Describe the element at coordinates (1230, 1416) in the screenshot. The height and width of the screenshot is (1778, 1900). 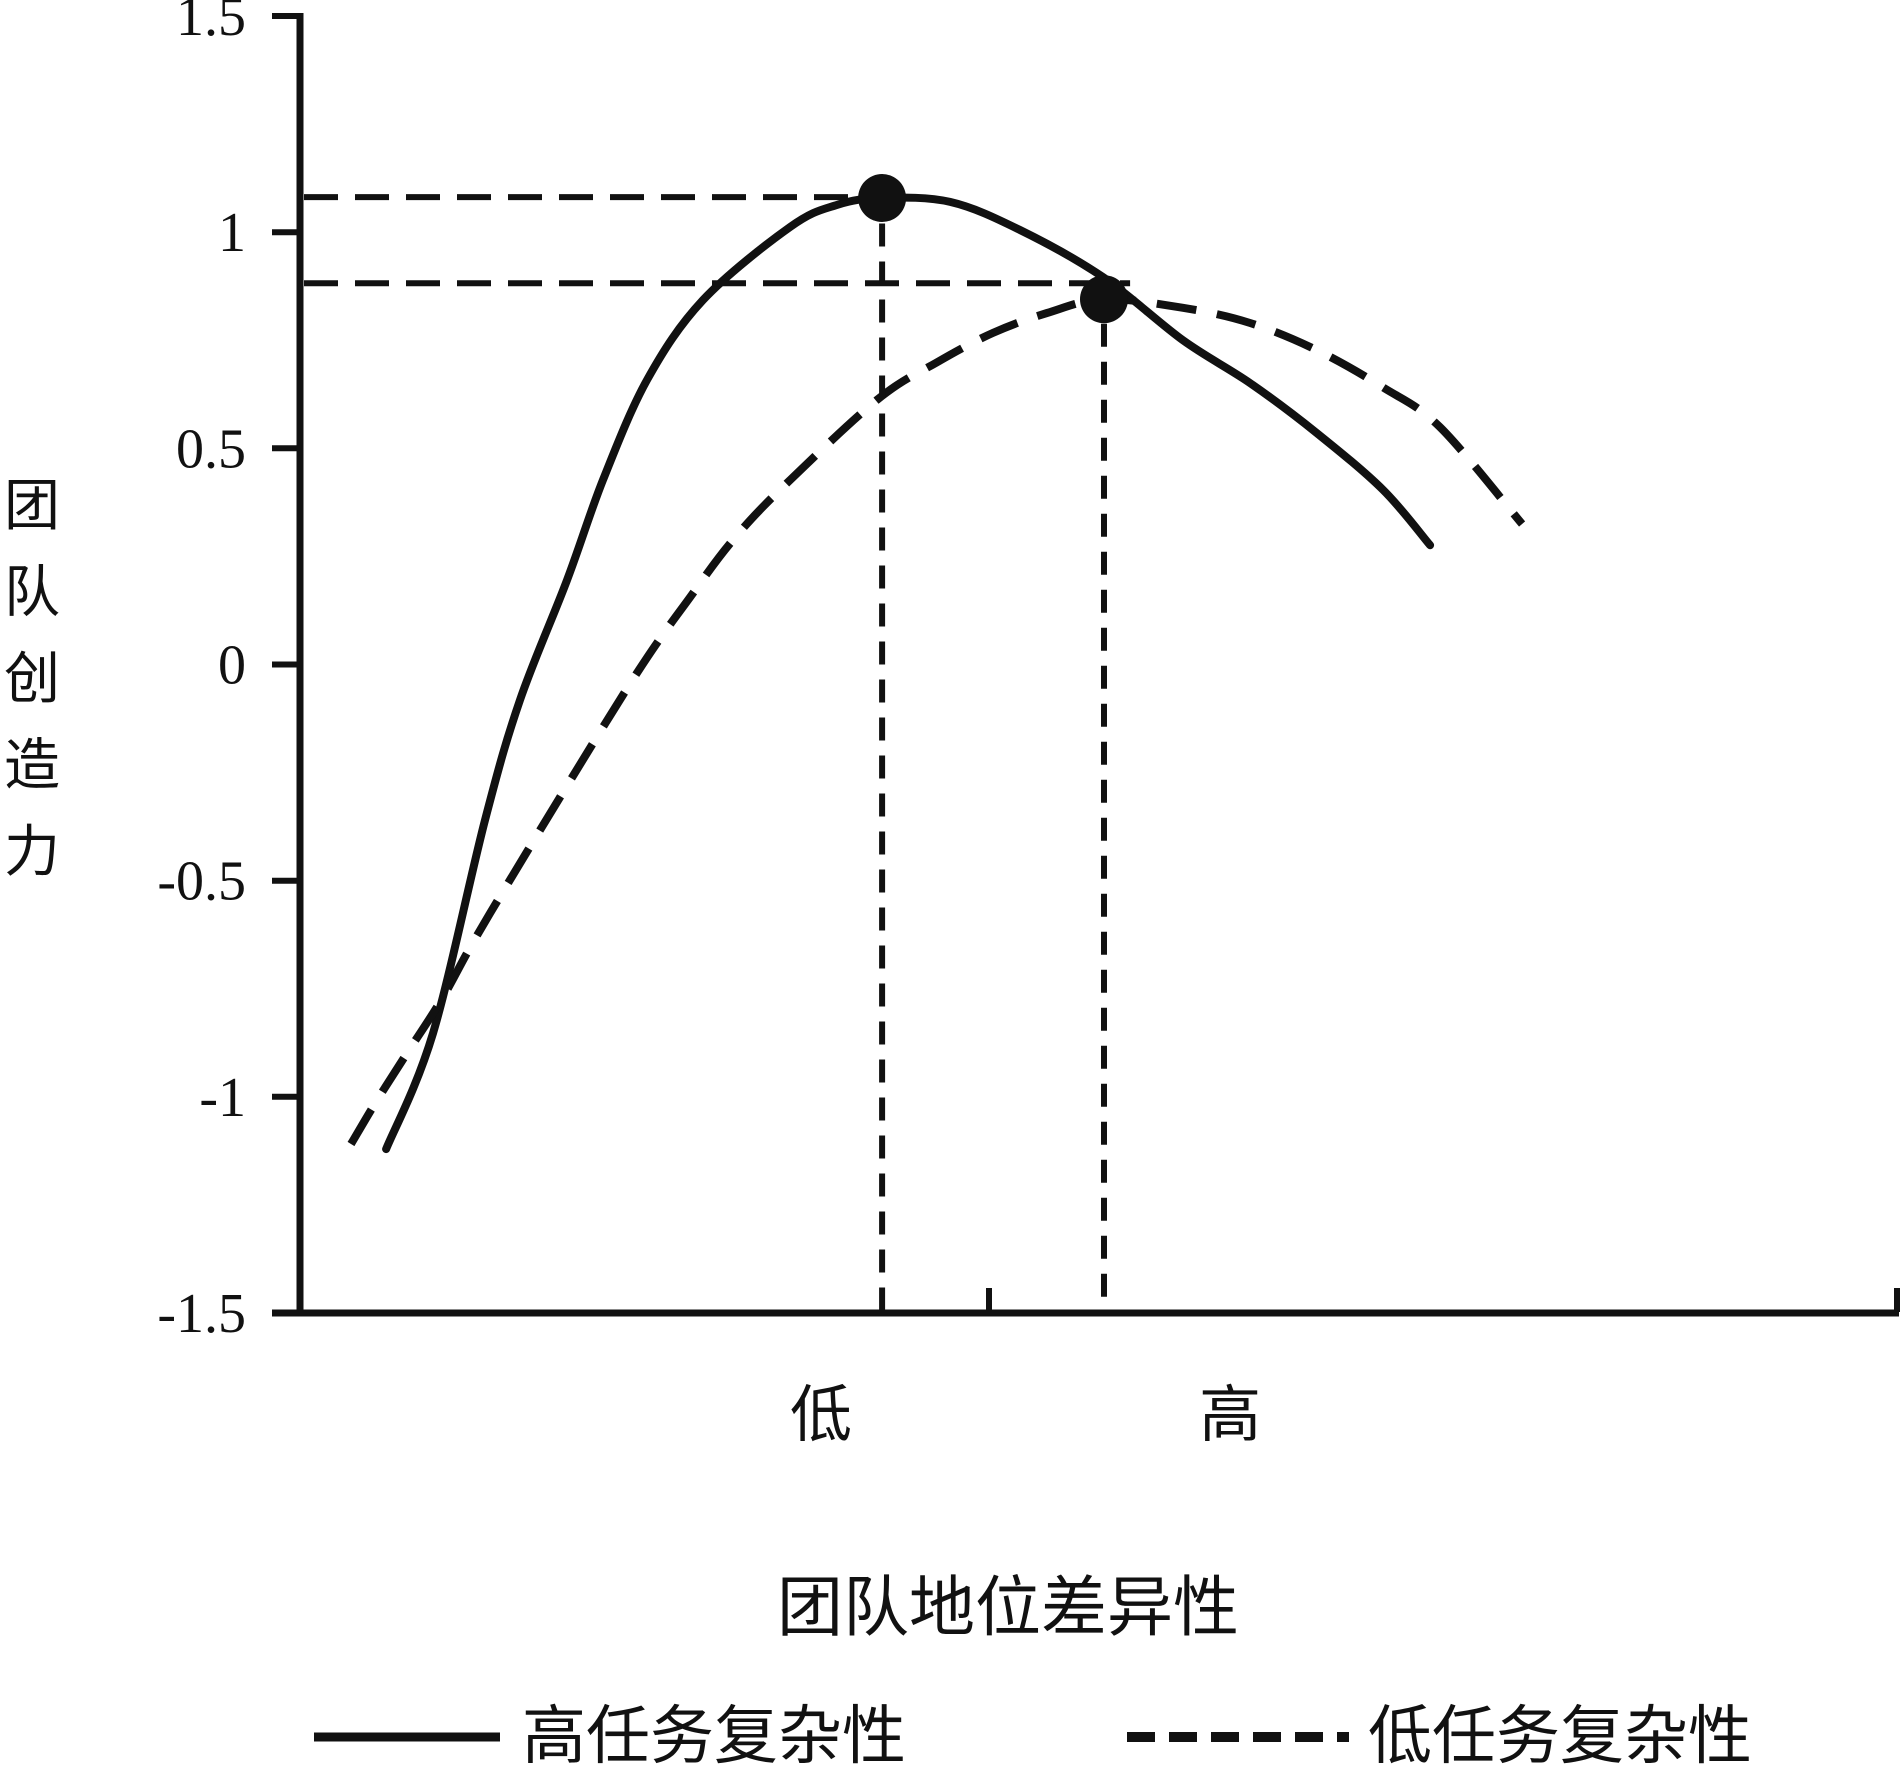
I see `x-tick-label-high: 高` at that location.